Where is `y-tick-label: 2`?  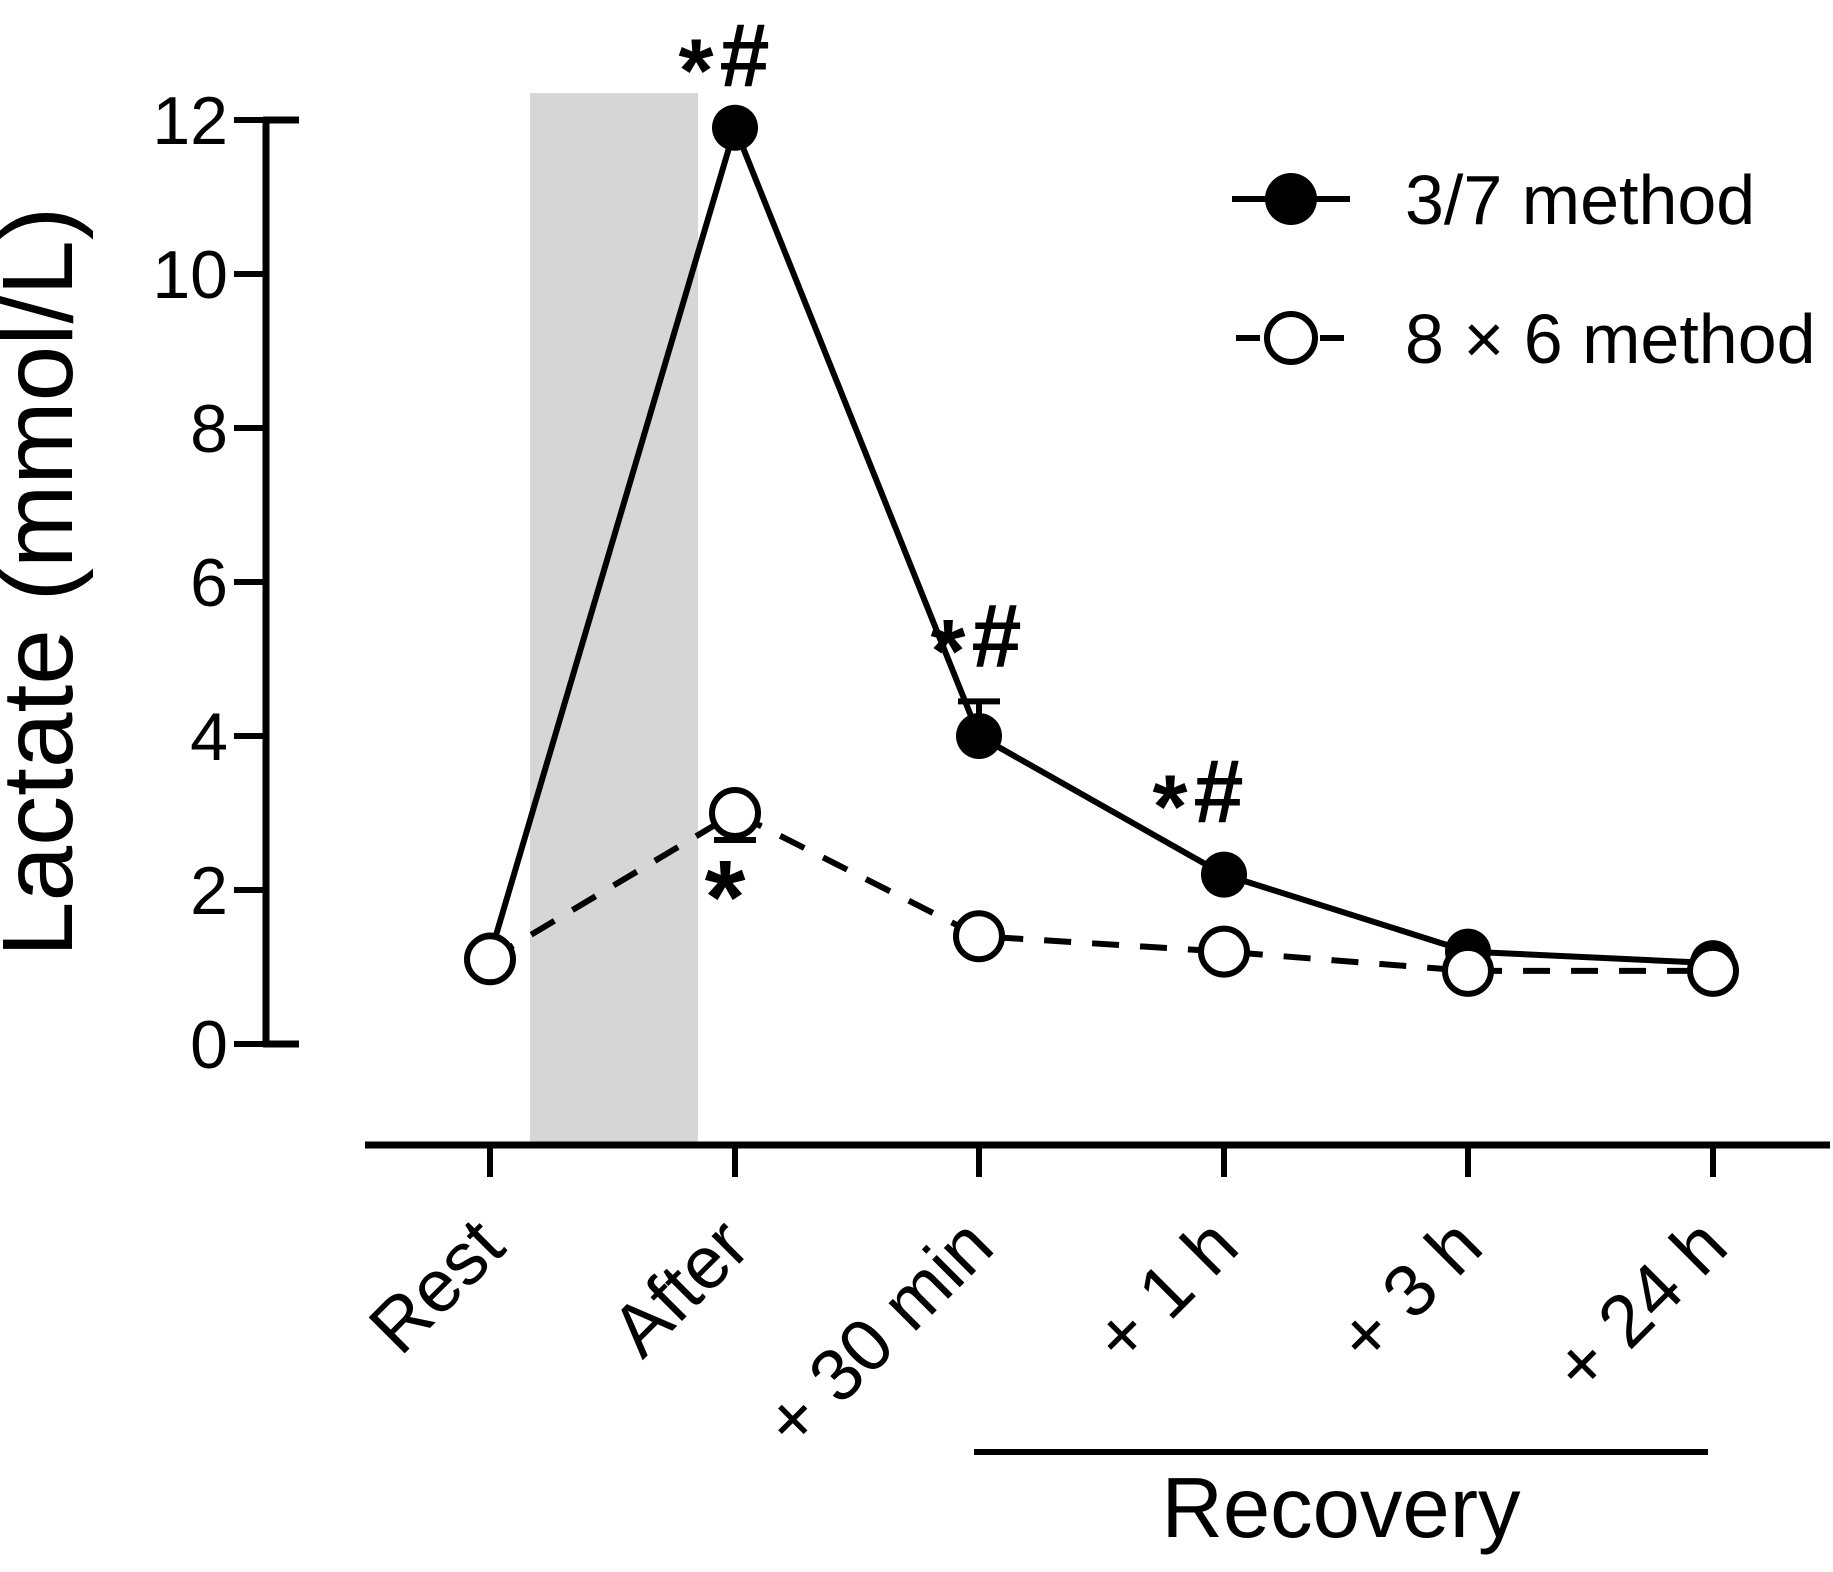 y-tick-label: 2 is located at coordinates (209, 891).